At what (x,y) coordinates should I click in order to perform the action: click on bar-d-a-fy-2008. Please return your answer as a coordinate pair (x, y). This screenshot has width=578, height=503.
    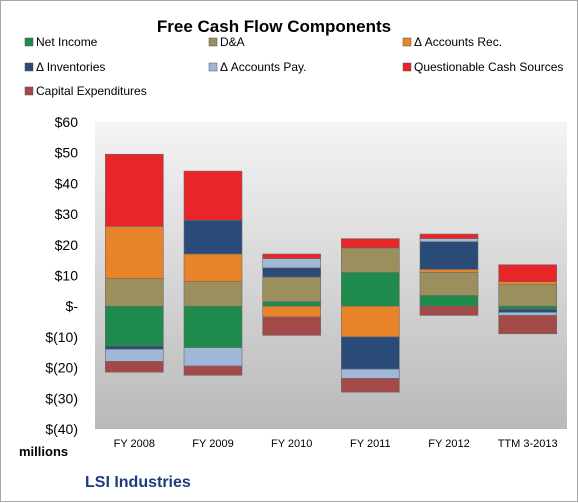
    Looking at the image, I should click on (134, 292).